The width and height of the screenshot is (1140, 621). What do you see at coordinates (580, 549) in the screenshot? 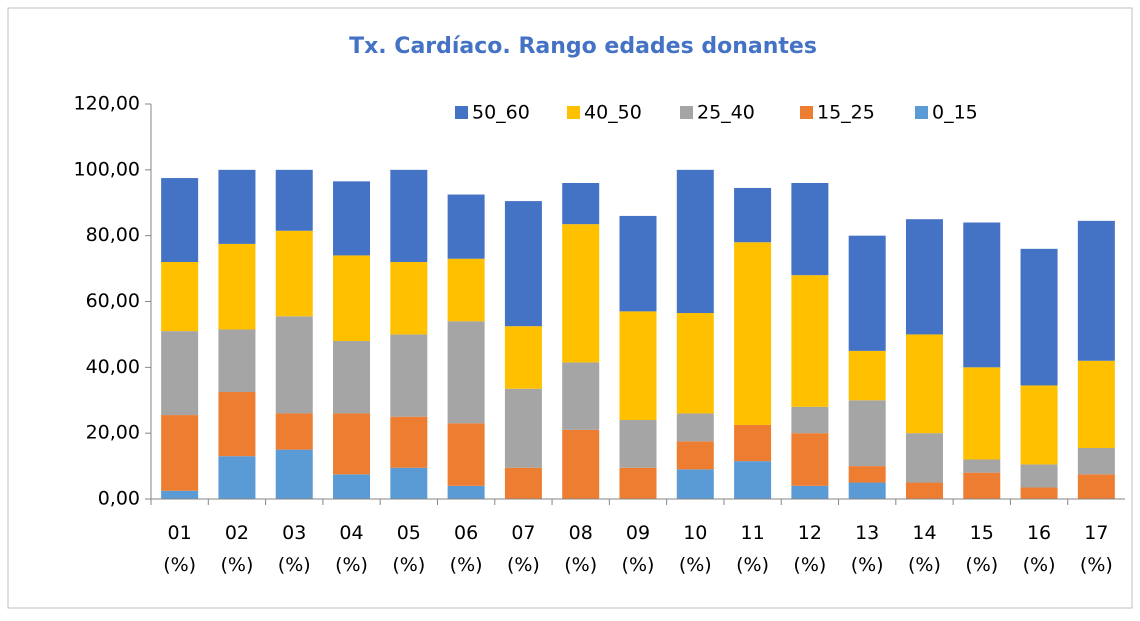
I see `x-tick-label: 08 (%)` at bounding box center [580, 549].